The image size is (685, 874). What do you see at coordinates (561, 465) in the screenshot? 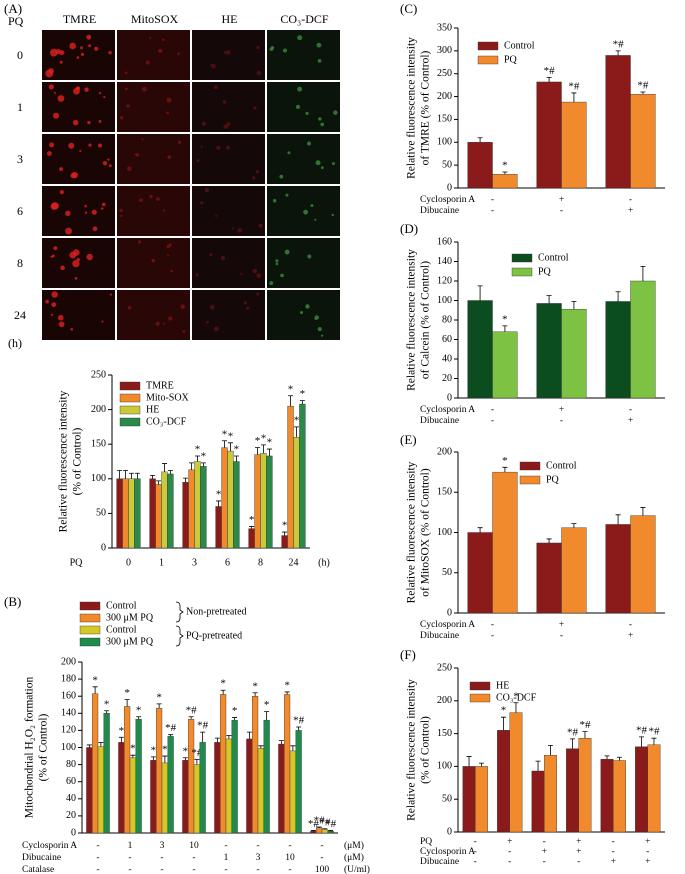
I see `legend-label: Control` at bounding box center [561, 465].